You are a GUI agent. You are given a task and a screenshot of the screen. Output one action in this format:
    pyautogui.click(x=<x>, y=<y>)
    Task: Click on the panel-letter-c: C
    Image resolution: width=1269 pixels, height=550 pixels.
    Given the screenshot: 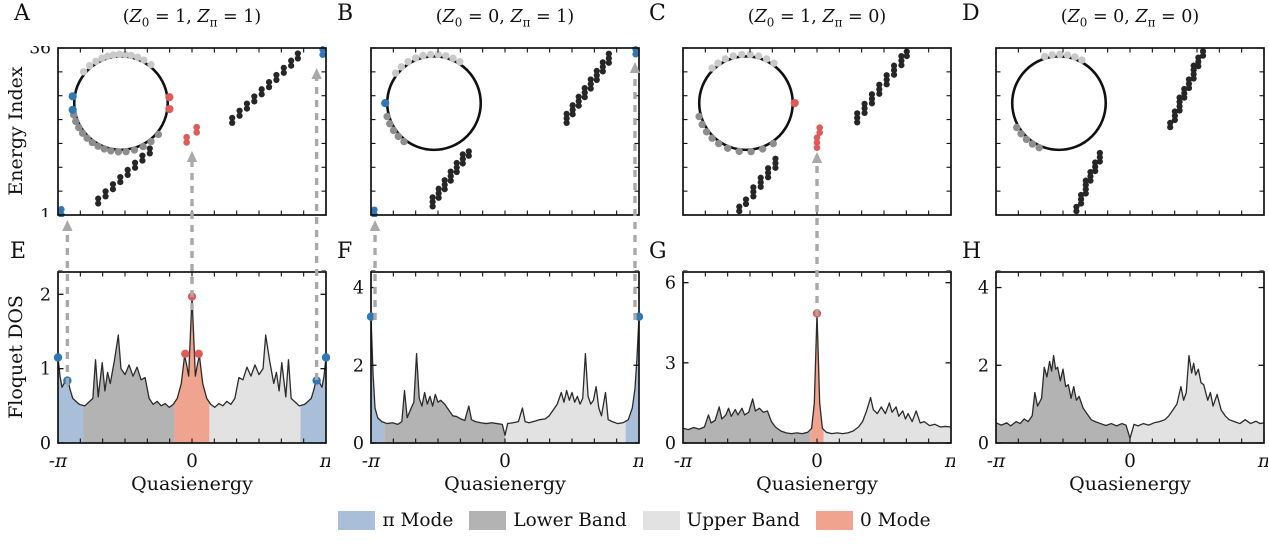 What is the action you would take?
    pyautogui.click(x=657, y=13)
    